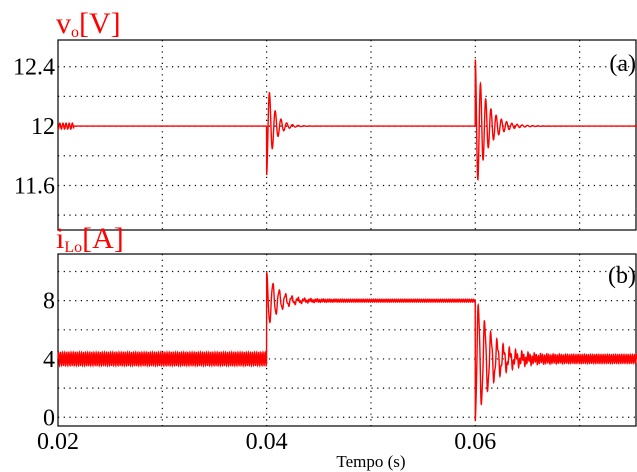  What do you see at coordinates (267, 442) in the screenshot?
I see `x-tick-label: 0.04` at bounding box center [267, 442].